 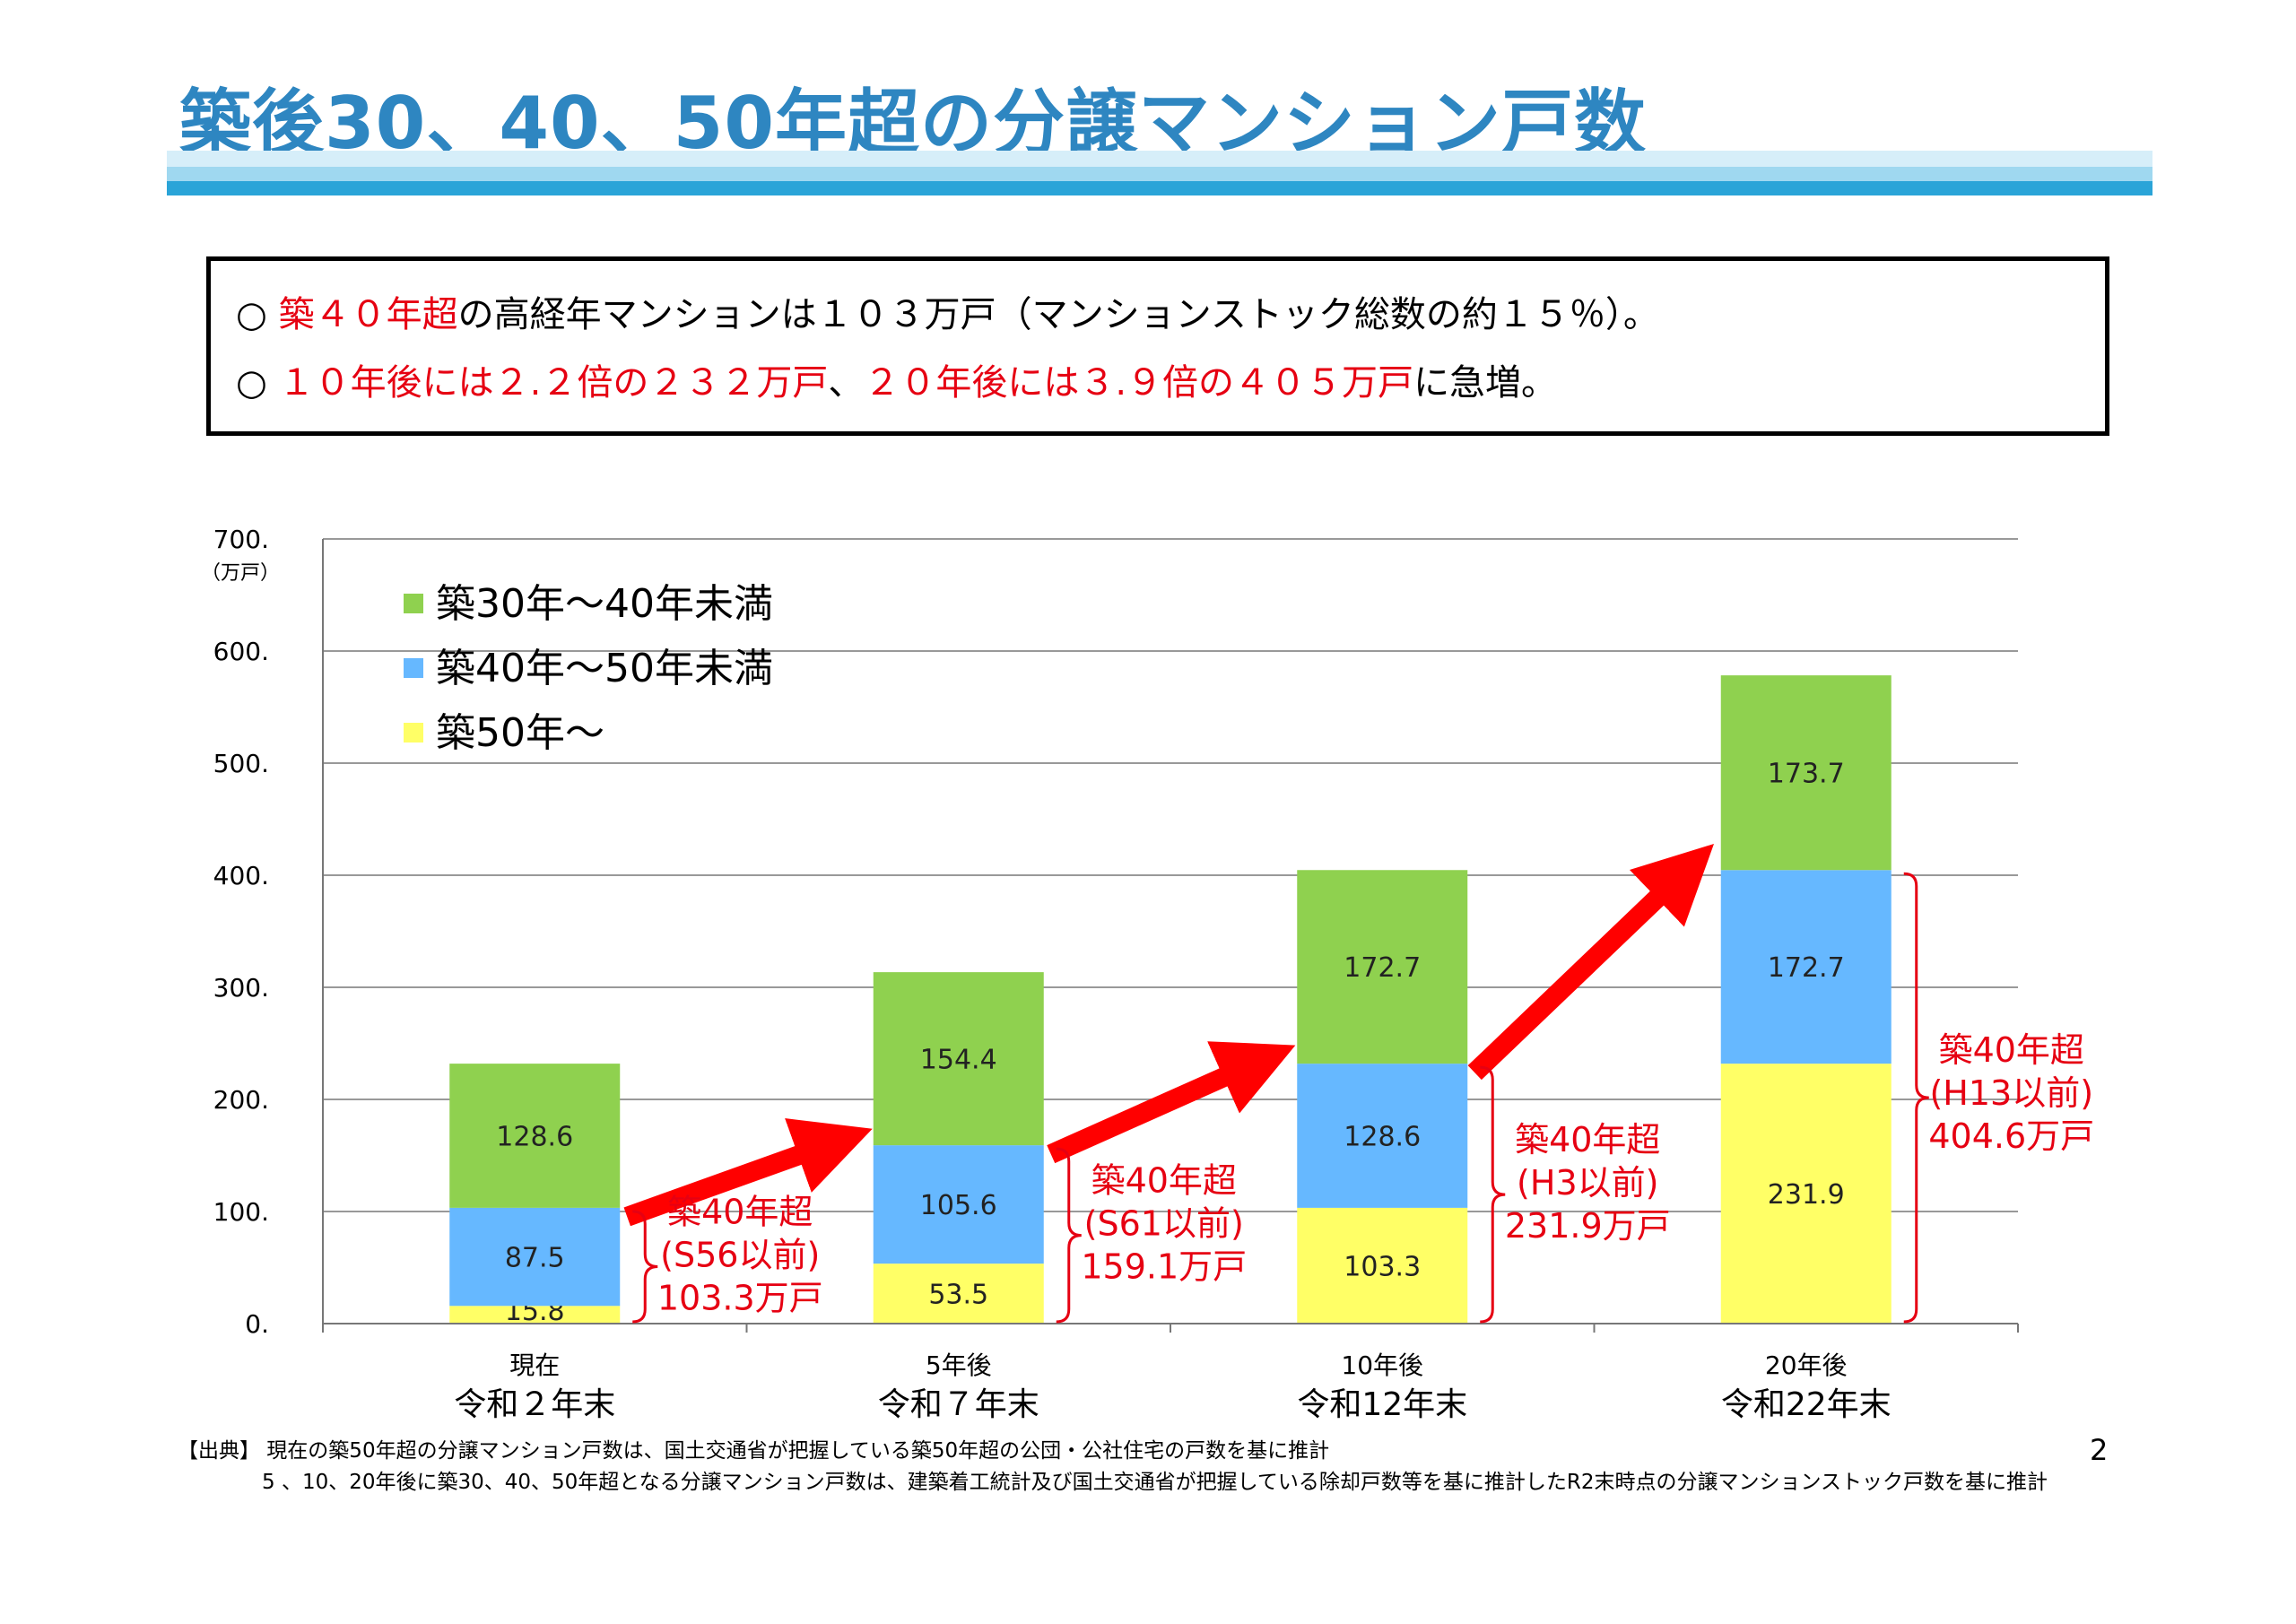 I want to click on x-sublabel: 令和７年末, so click(x=958, y=1404).